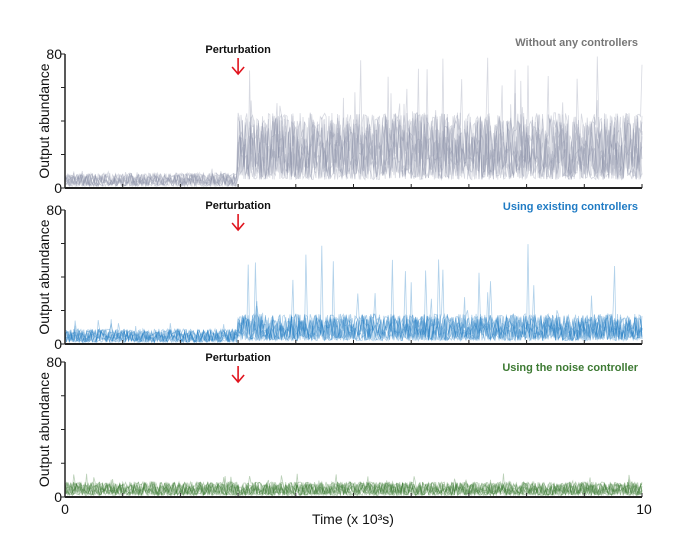 Image resolution: width=700 pixels, height=538 pixels. I want to click on x-tick-label: 0, so click(65, 509).